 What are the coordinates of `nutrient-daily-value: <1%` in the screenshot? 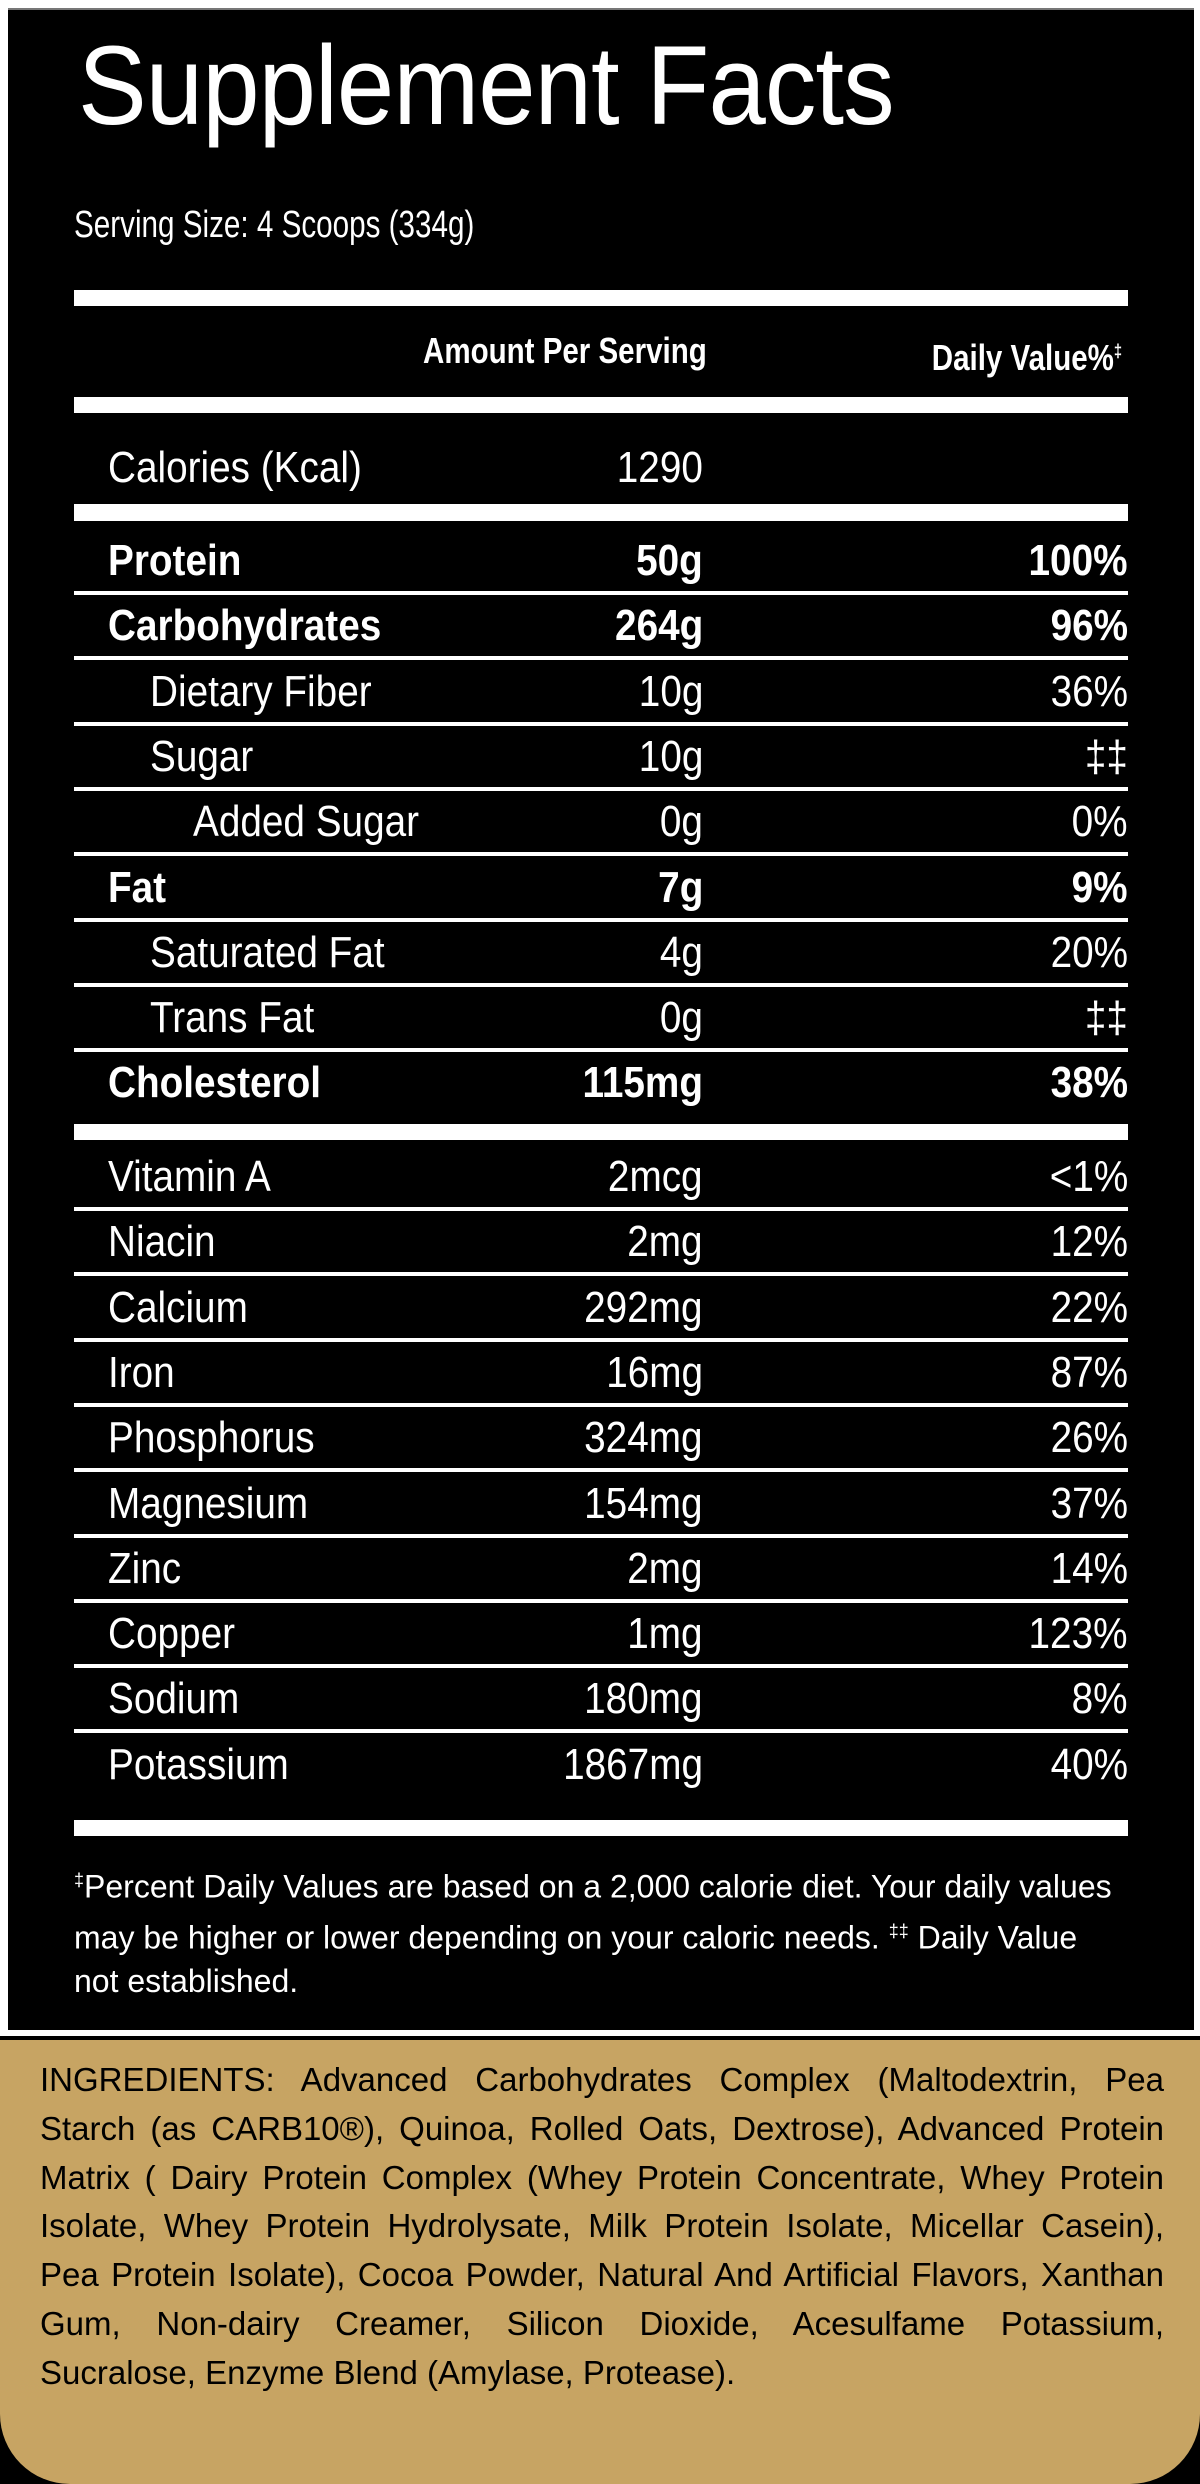 It's located at (1088, 1176).